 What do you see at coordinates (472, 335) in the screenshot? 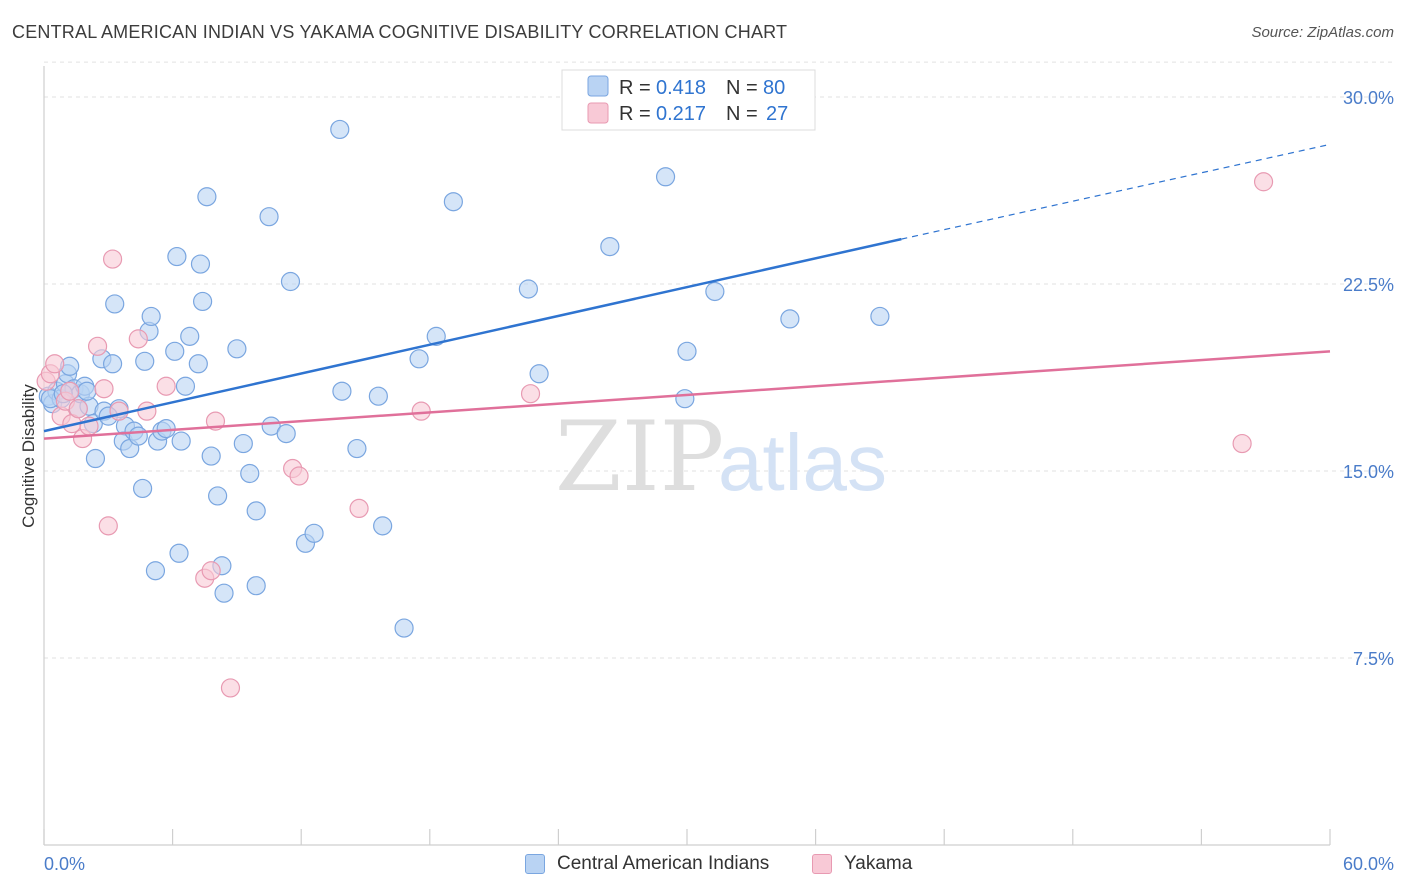
I see `trend-line-central-american` at bounding box center [472, 335].